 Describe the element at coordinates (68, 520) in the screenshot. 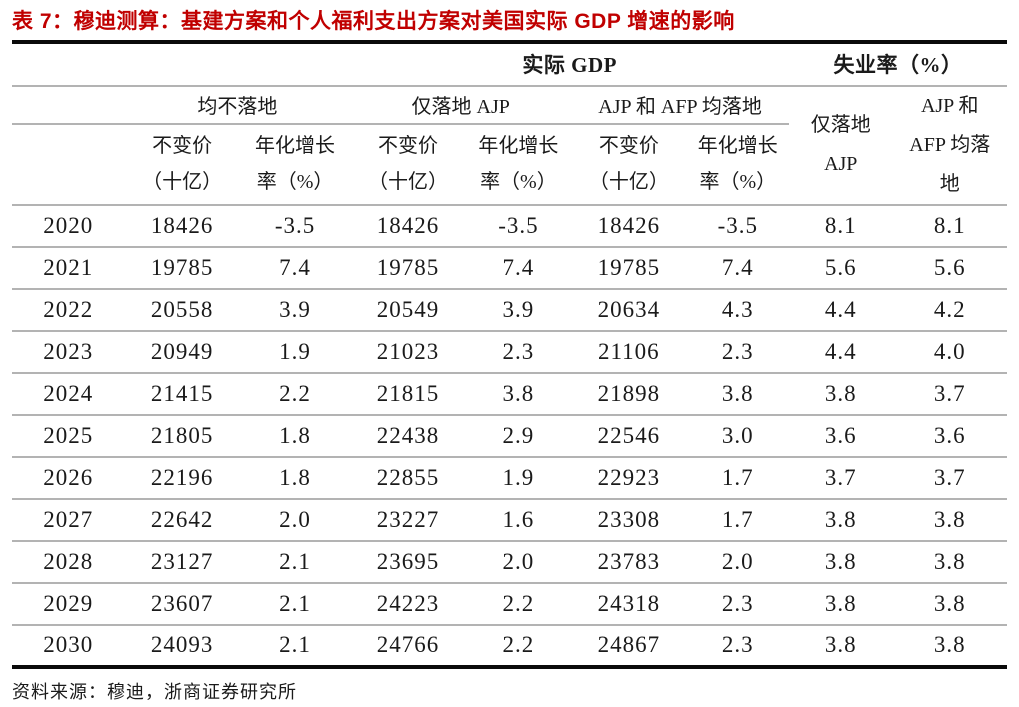

I see `year-cell: 2027` at that location.